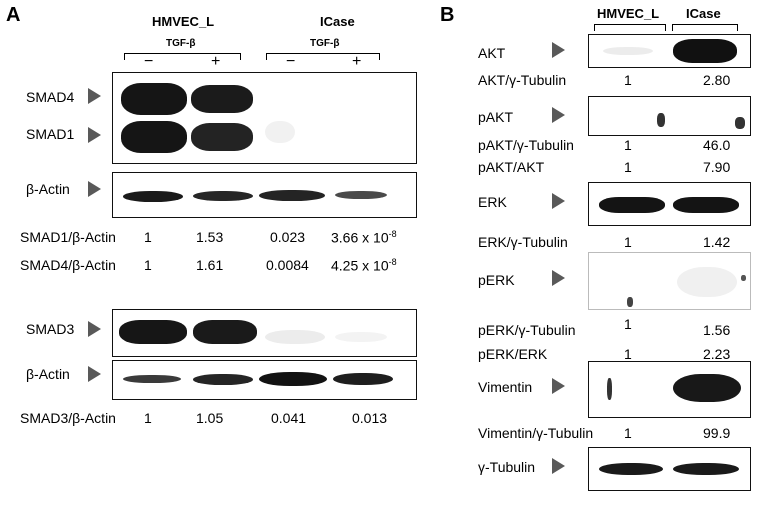 The image size is (763, 505). What do you see at coordinates (558, 278) in the screenshot?
I see `perk-arrow-icon` at bounding box center [558, 278].